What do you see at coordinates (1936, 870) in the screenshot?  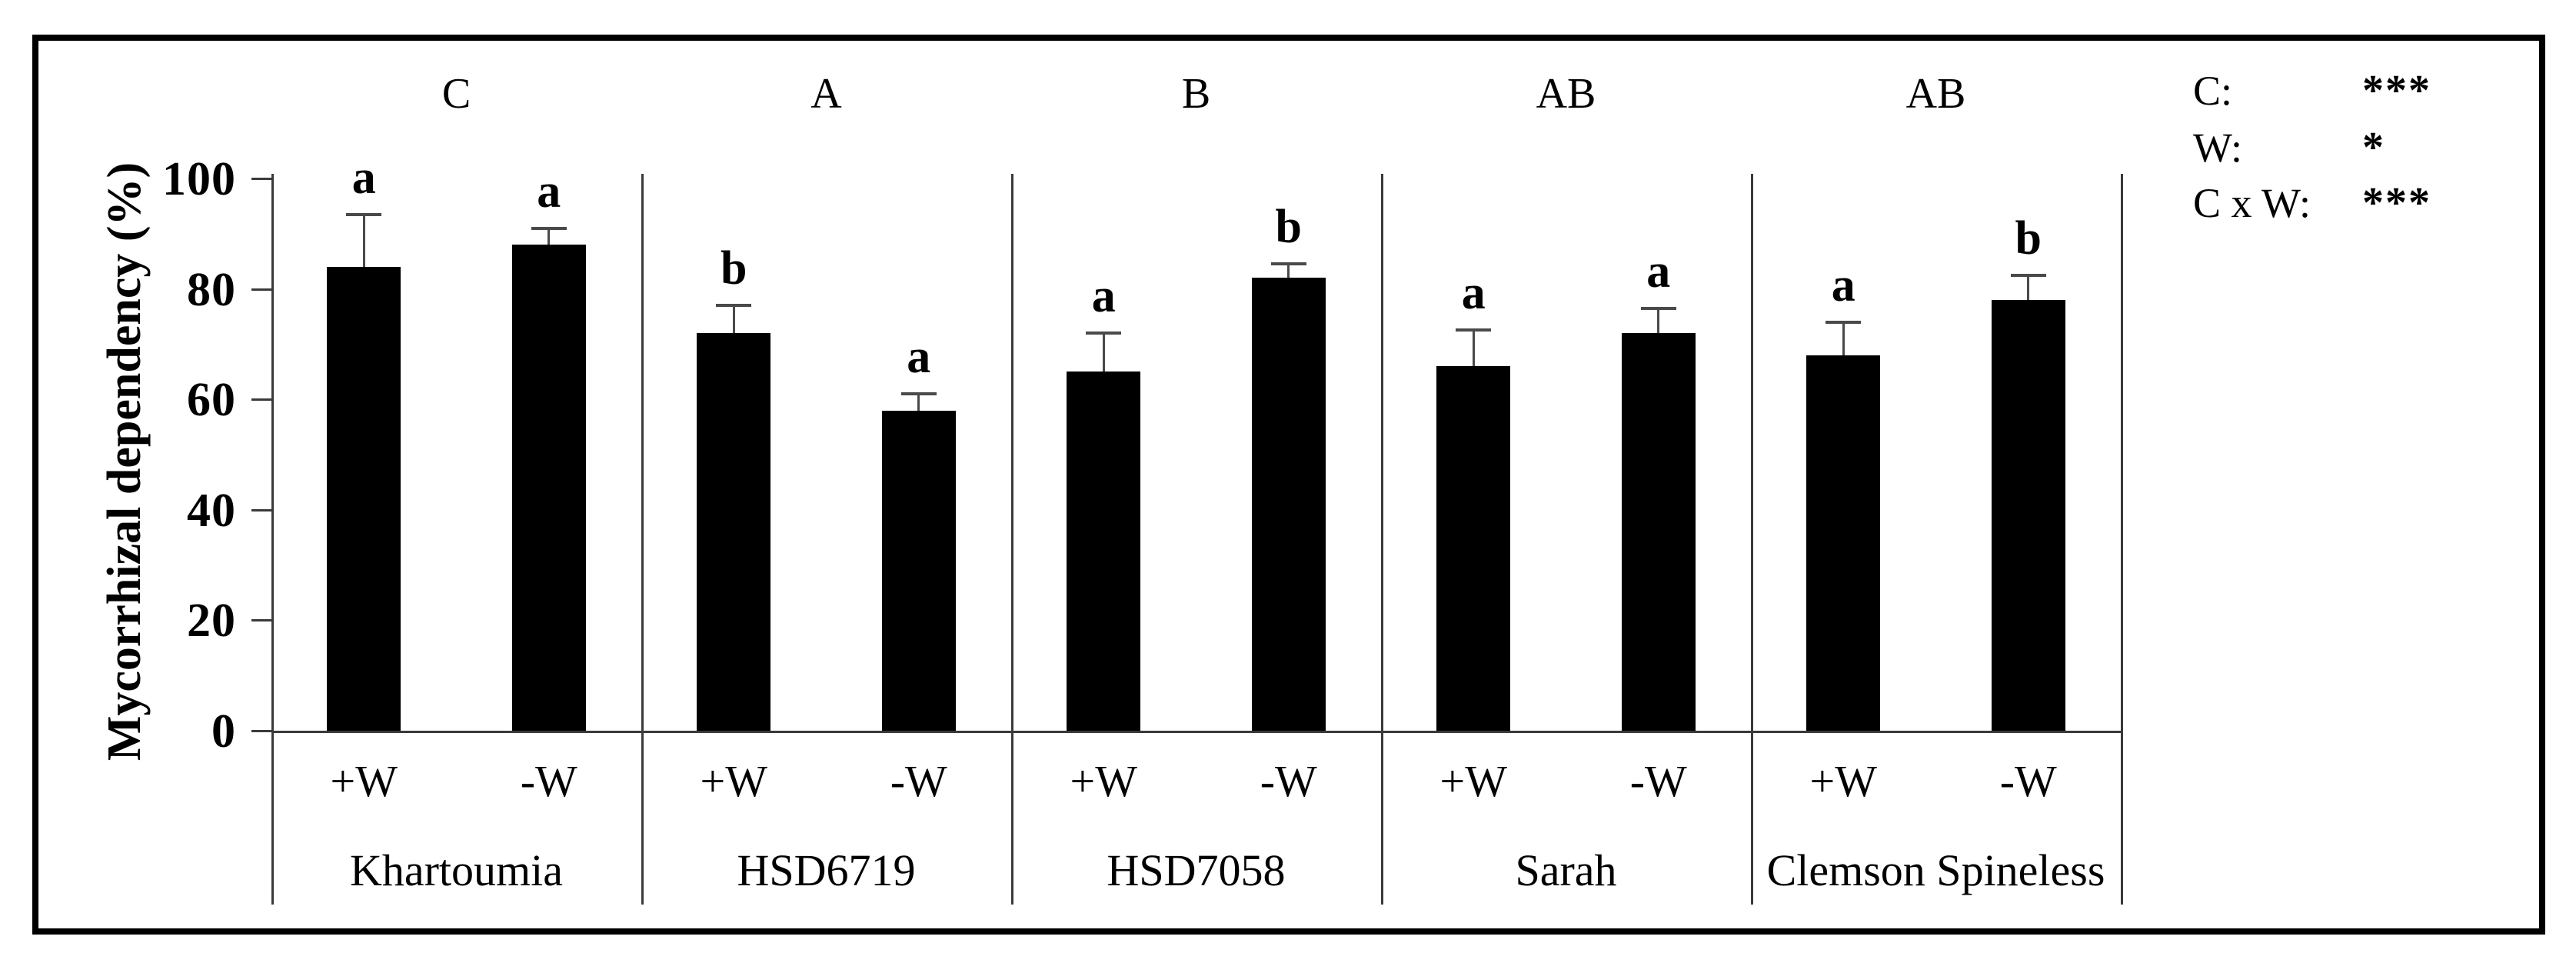 I see `cultivar-label: Clemson Spineless` at bounding box center [1936, 870].